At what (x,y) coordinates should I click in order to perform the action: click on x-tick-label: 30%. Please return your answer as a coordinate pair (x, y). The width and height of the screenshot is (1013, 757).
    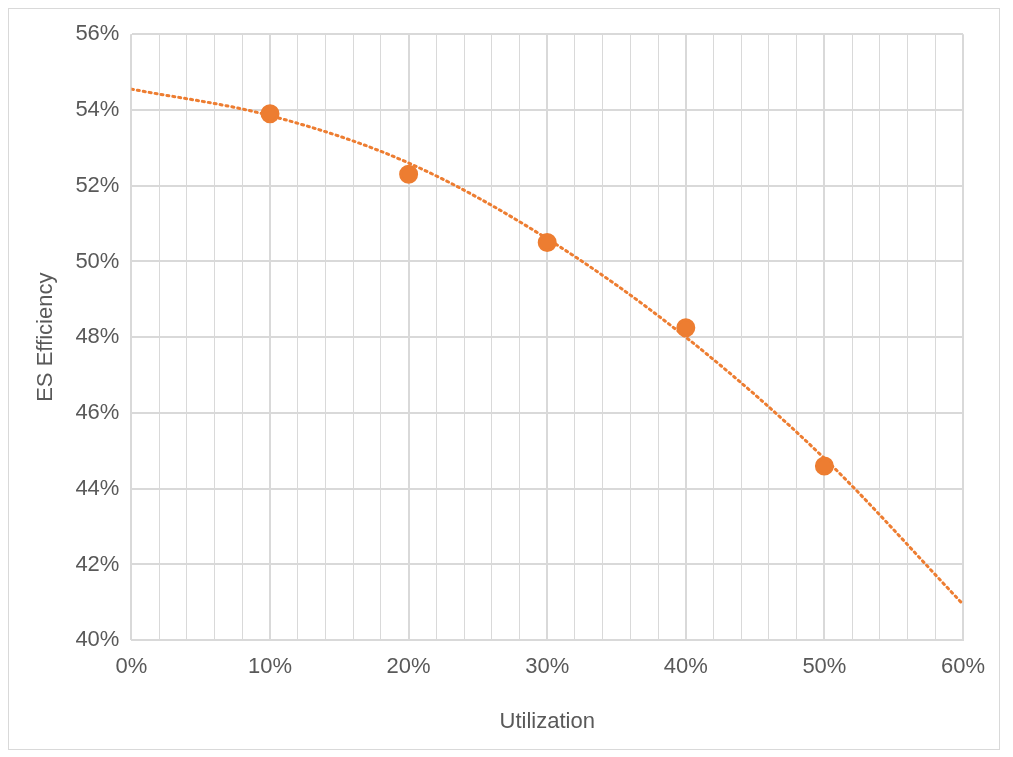
    Looking at the image, I should click on (547, 666).